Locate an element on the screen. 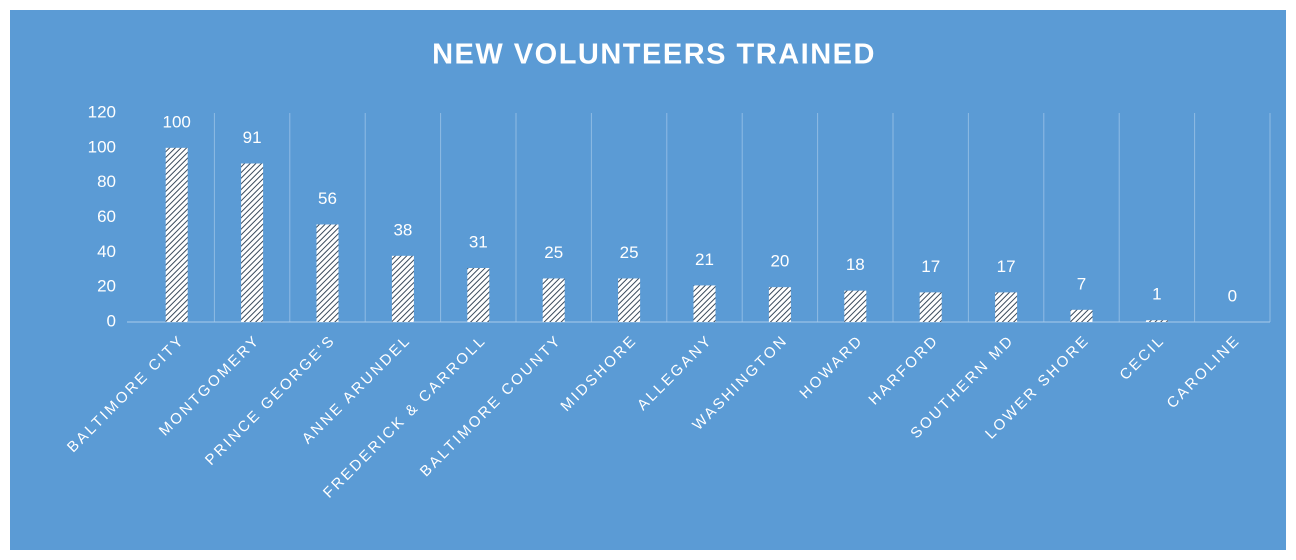 The width and height of the screenshot is (1296, 560). data-label: 91 is located at coordinates (252, 137).